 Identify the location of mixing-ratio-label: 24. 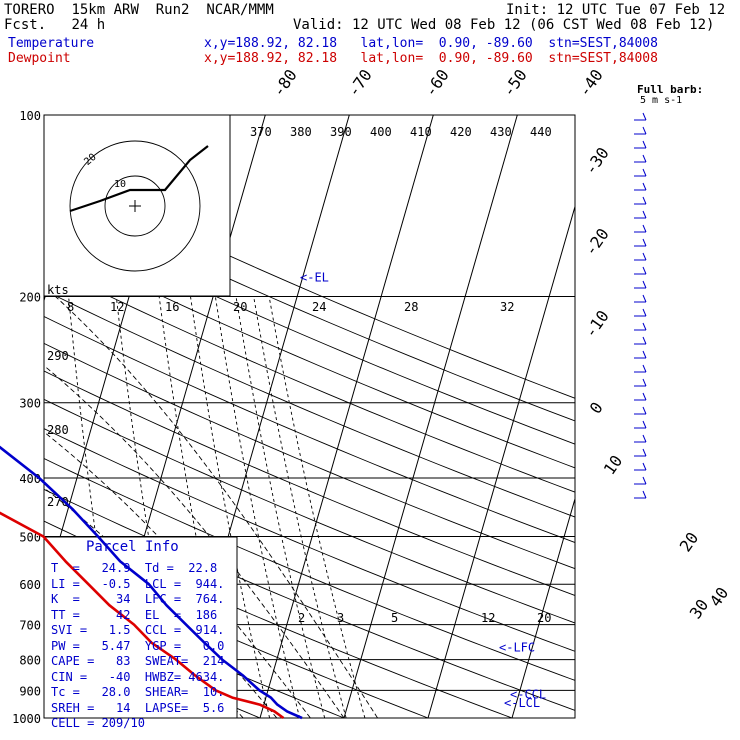
(319, 307).